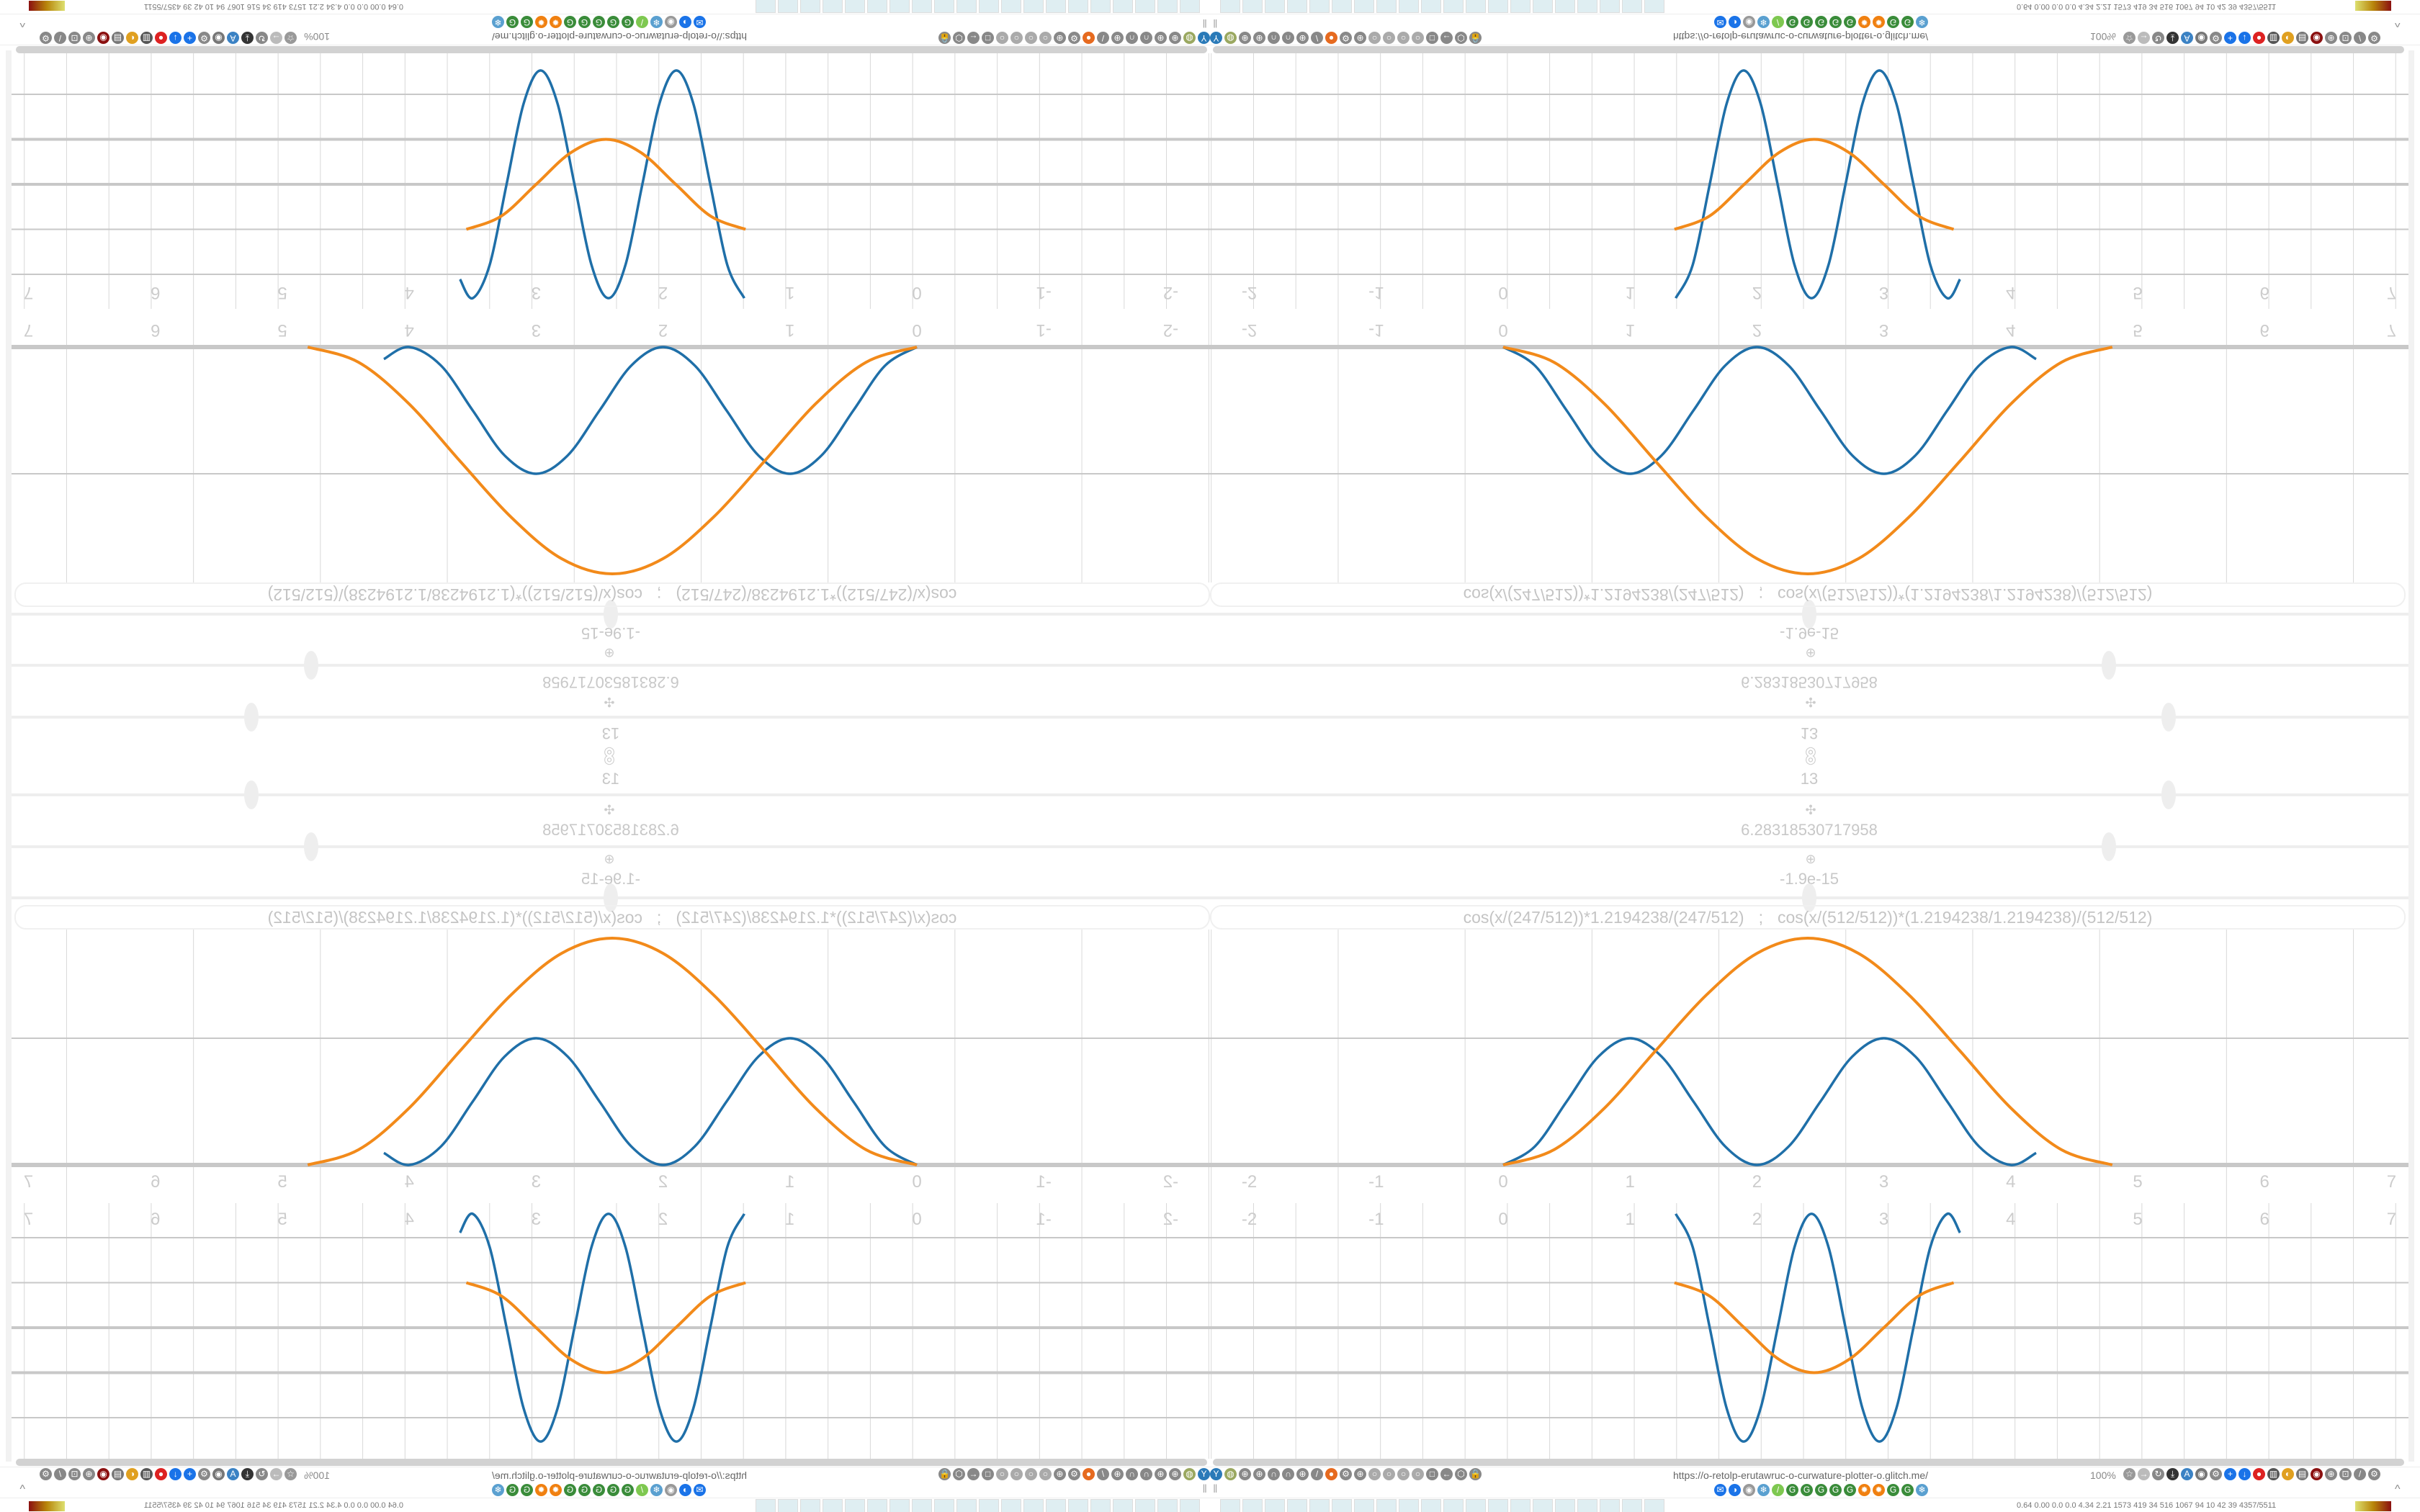 Image resolution: width=2420 pixels, height=1512 pixels. Describe the element at coordinates (556, 1490) in the screenshot. I see `sun-icon: ✹` at that location.